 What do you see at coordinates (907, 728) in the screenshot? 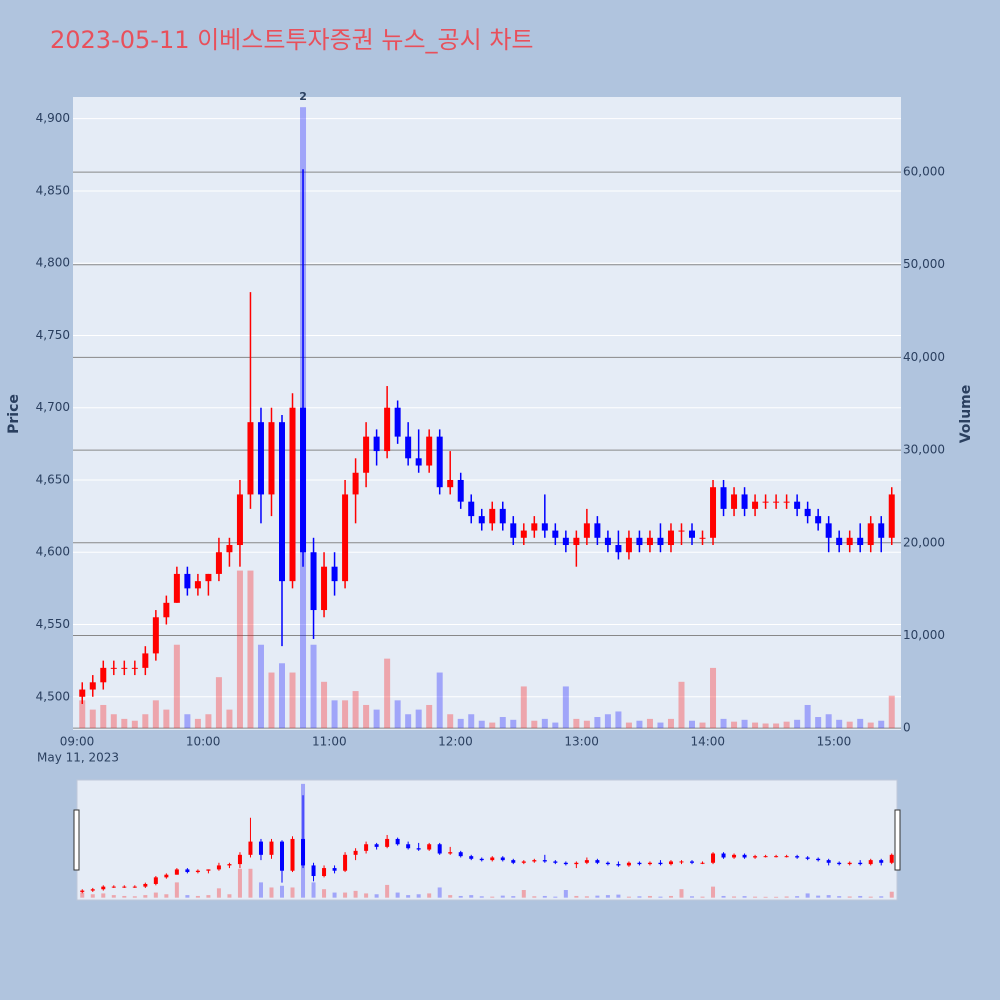
I see `y2-tick-label: 0` at bounding box center [907, 728].